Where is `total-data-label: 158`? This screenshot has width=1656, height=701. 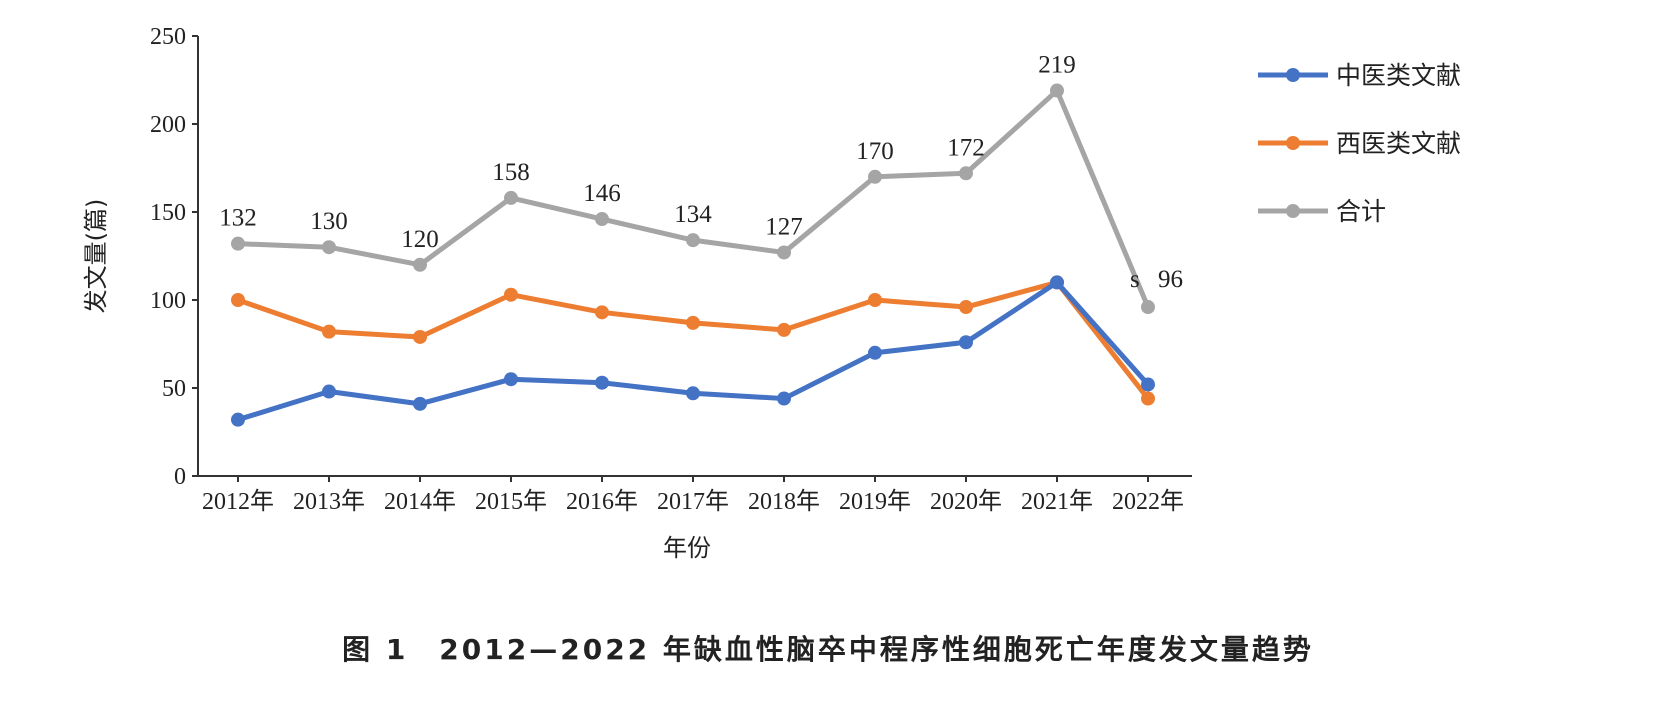 total-data-label: 158 is located at coordinates (511, 172).